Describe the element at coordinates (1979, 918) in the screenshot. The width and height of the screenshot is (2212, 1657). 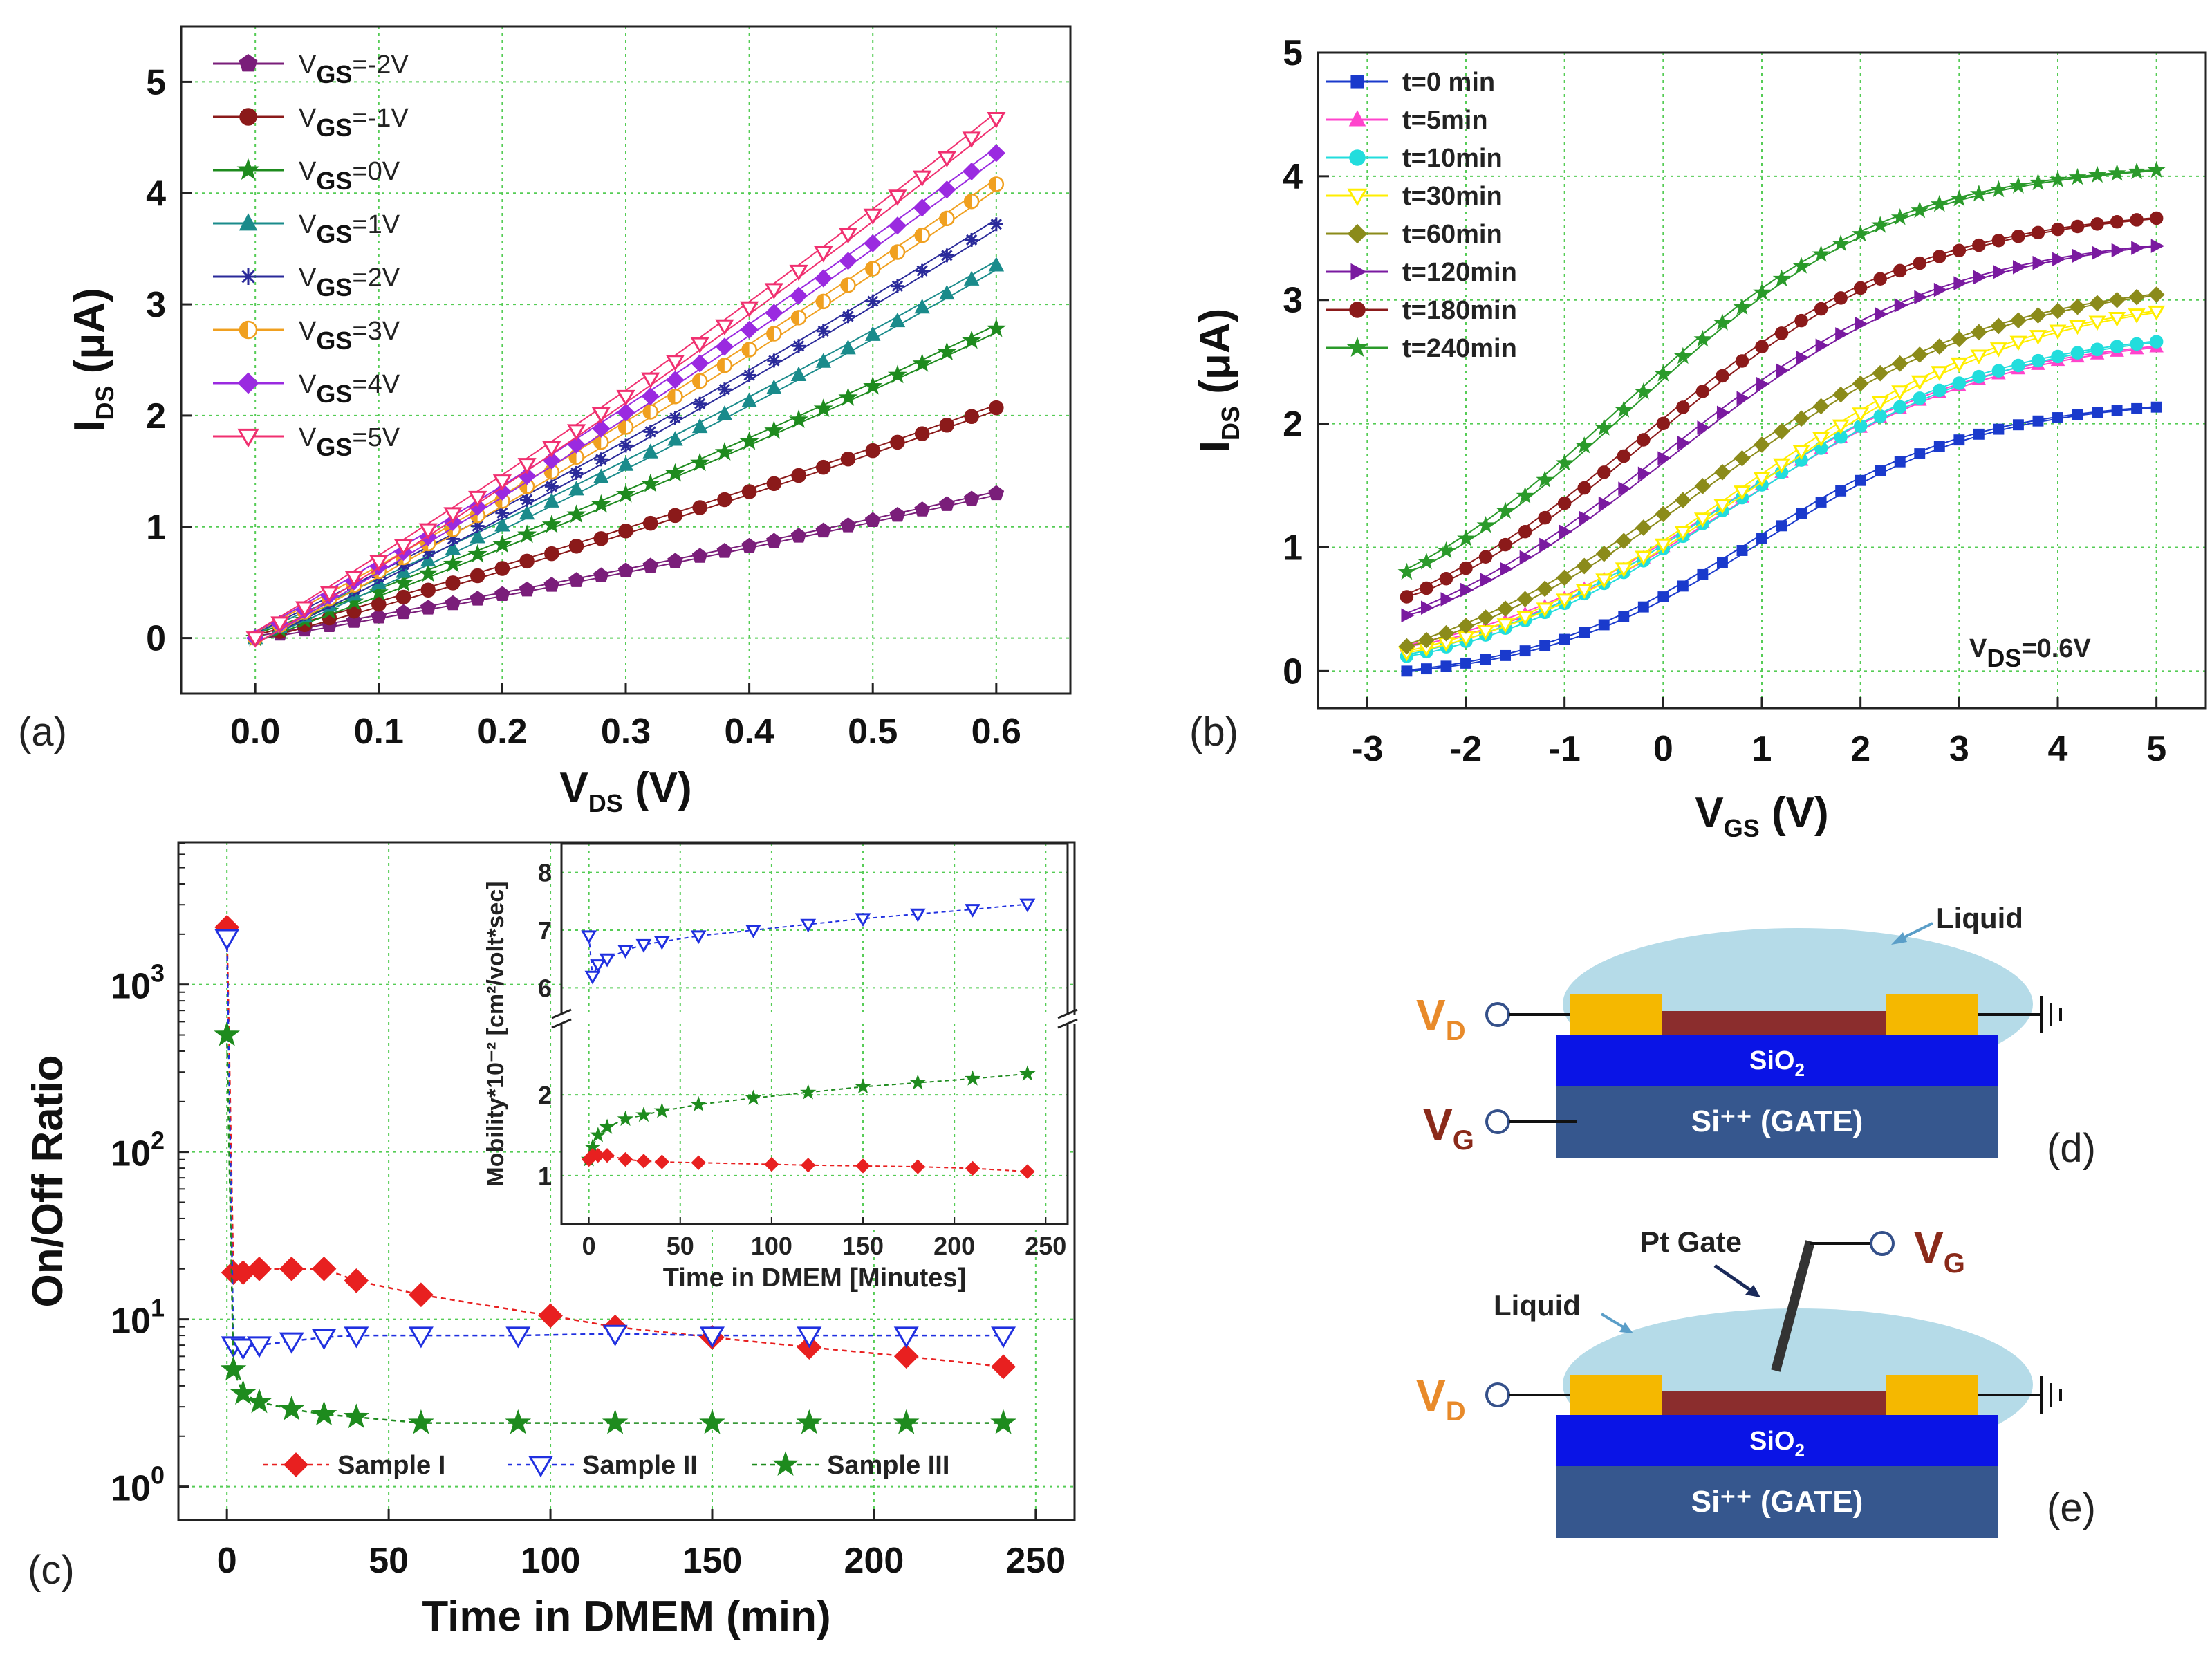
I see `liquid-label: Liquid` at that location.